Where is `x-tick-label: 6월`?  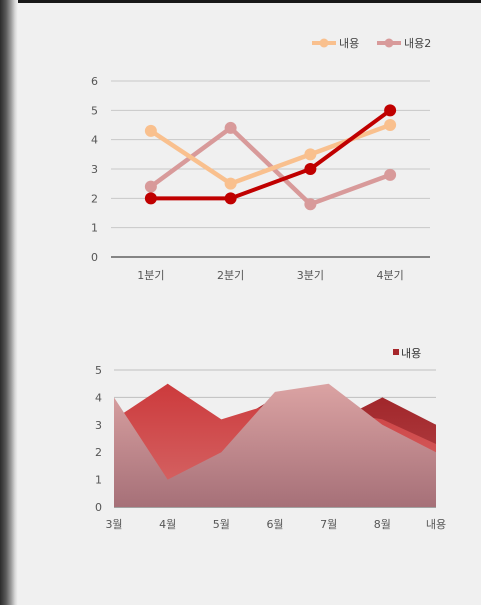
x-tick-label: 6월 is located at coordinates (274, 524).